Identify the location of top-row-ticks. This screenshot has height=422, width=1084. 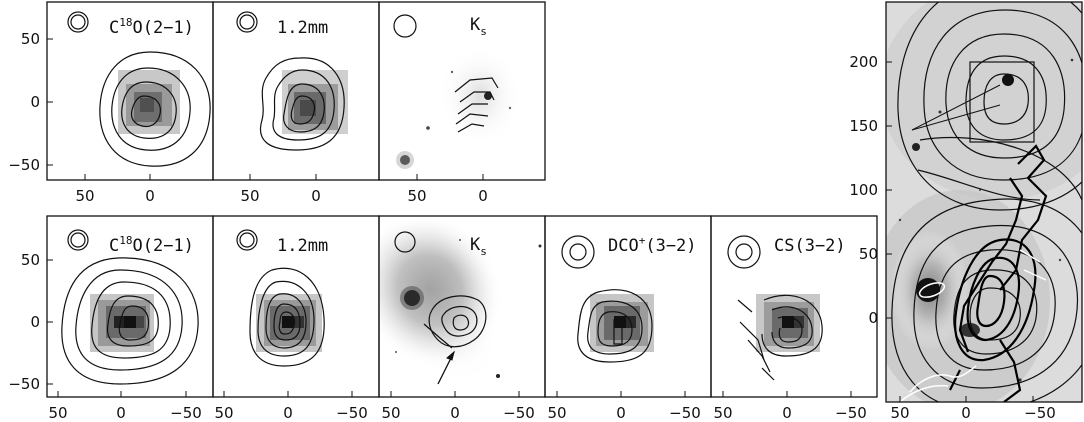
(265, 109).